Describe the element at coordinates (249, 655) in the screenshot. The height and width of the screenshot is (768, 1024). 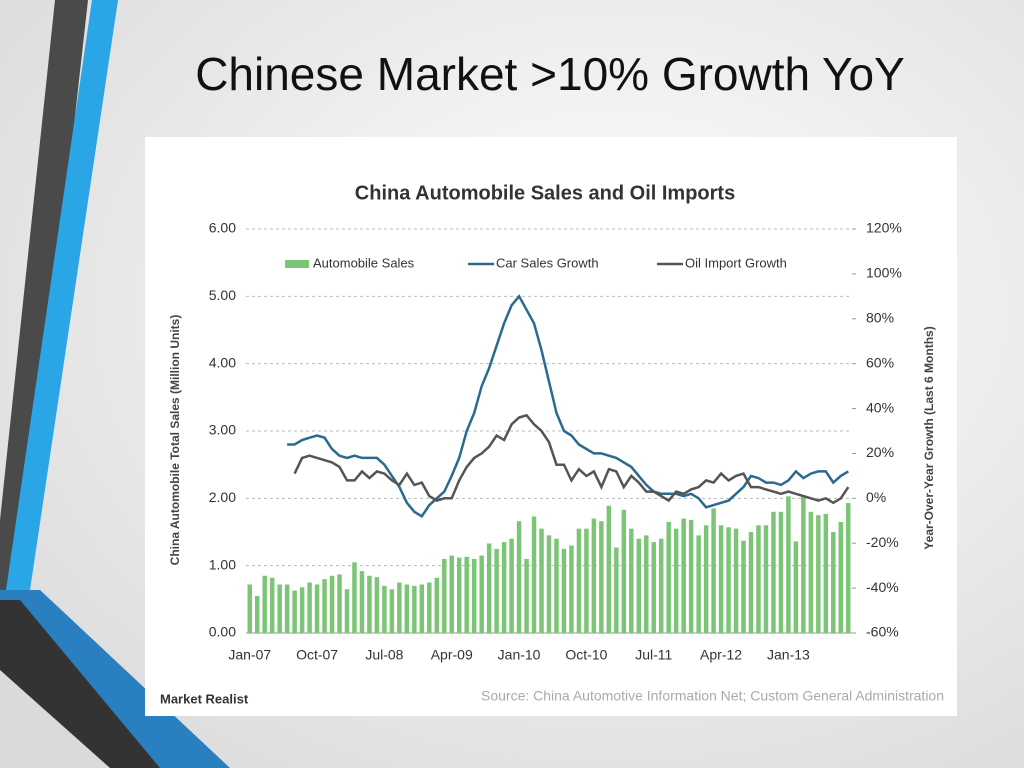
I see `x-tick-label: Jan-07` at that location.